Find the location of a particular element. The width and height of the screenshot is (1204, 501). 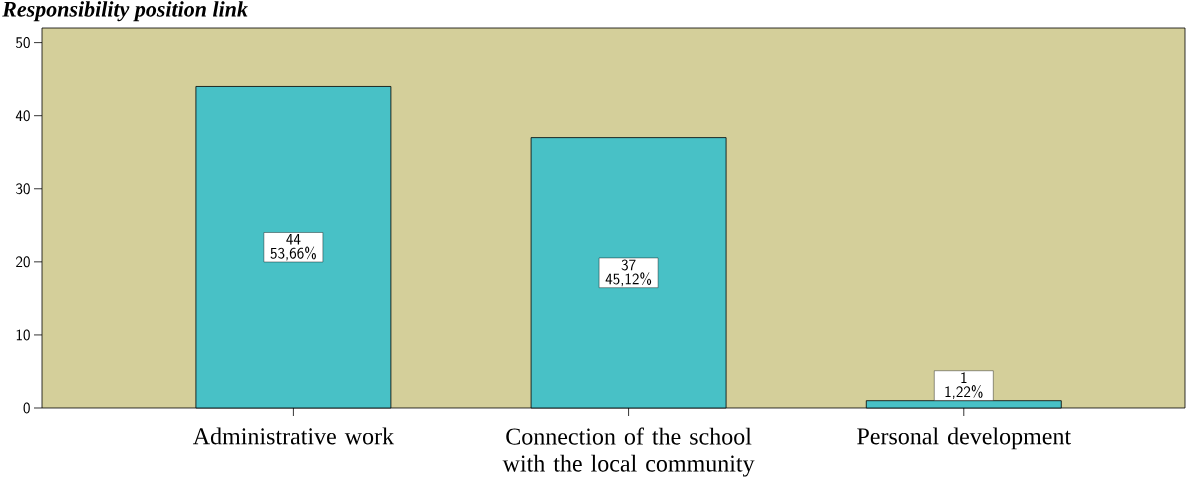

y-tick-label: 0 is located at coordinates (26, 408).